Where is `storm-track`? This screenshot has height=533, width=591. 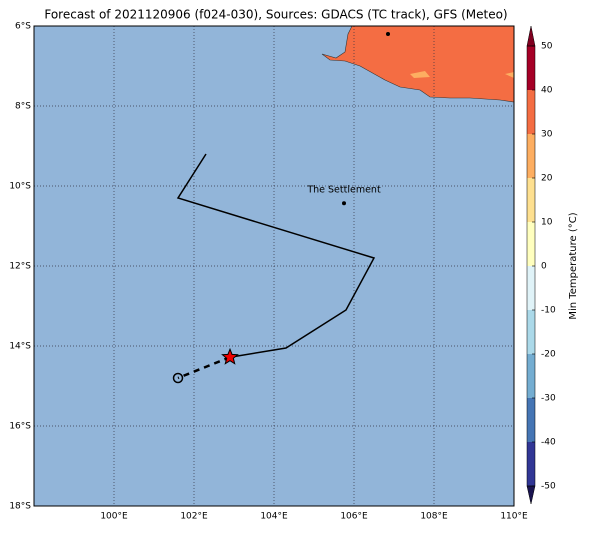 storm-track is located at coordinates (276, 255).